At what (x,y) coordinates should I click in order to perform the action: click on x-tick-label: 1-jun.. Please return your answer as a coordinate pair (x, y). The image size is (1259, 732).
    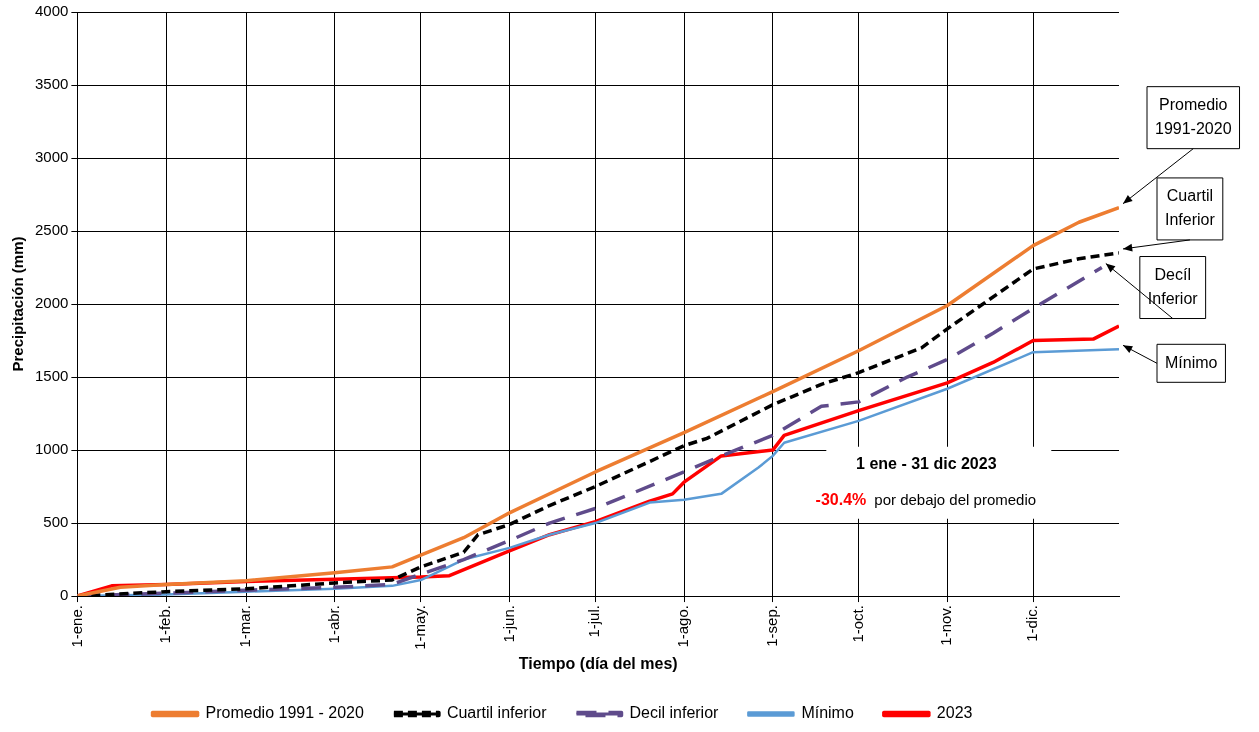
    Looking at the image, I should click on (508, 624).